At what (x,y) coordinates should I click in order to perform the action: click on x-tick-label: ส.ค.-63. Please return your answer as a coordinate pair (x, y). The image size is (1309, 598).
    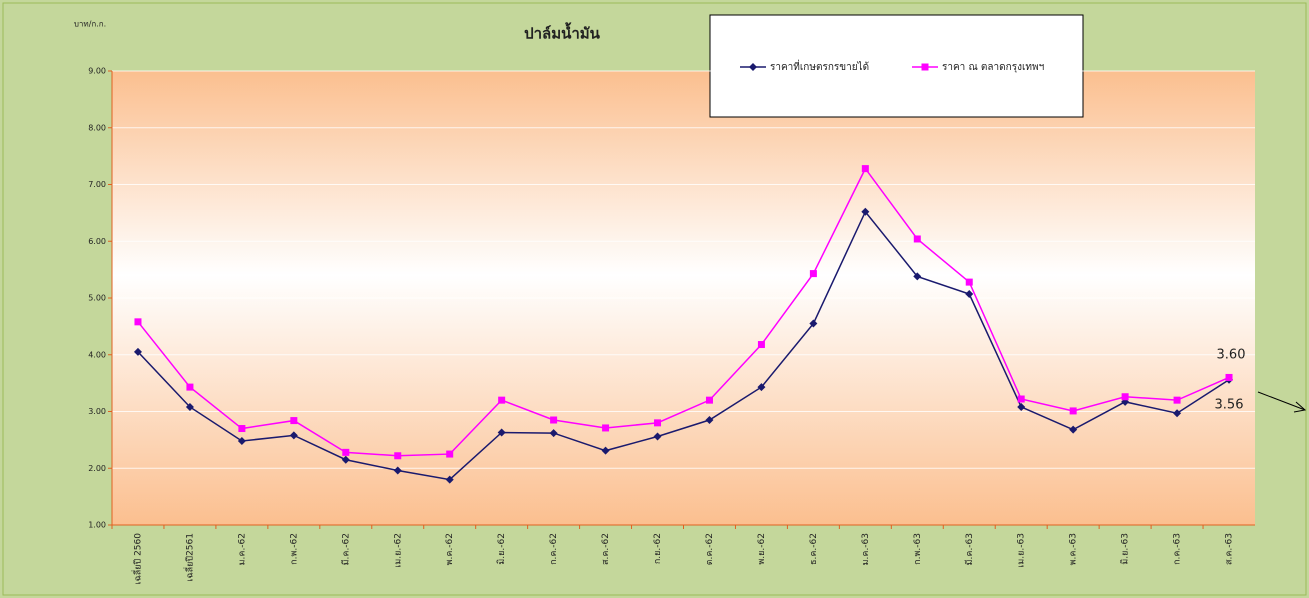
    Looking at the image, I should click on (1230, 549).